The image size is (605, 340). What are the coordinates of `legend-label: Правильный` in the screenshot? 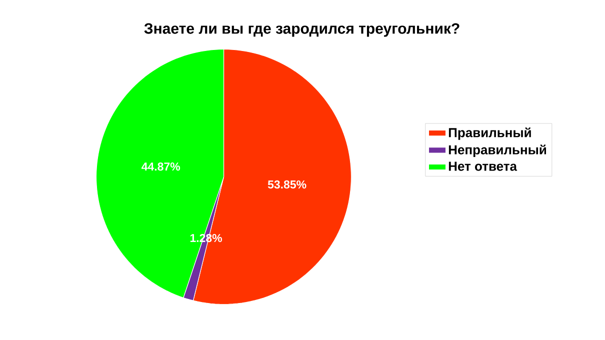 It's located at (489, 133).